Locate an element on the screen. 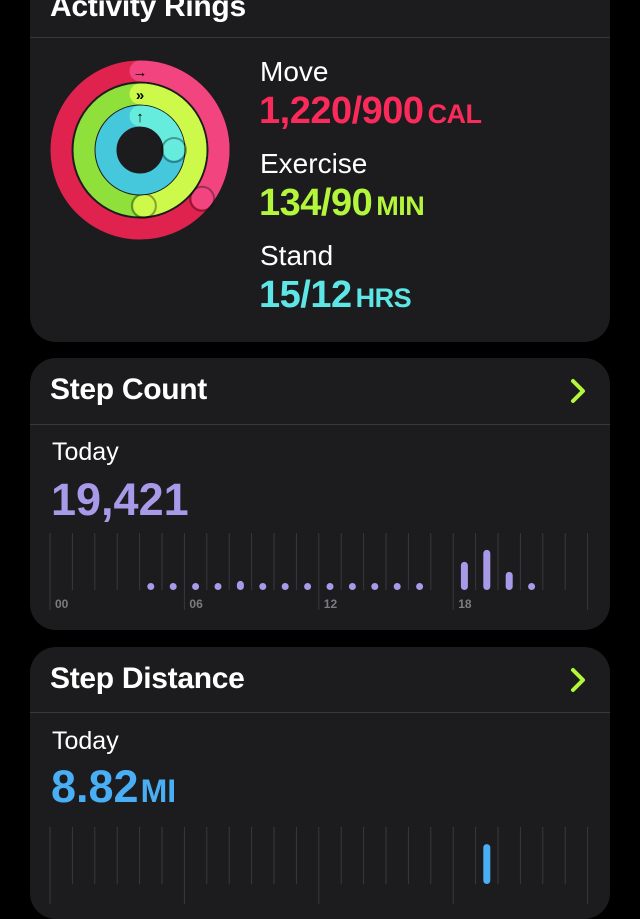  step-distance-value: 8.82MI is located at coordinates (113, 787).